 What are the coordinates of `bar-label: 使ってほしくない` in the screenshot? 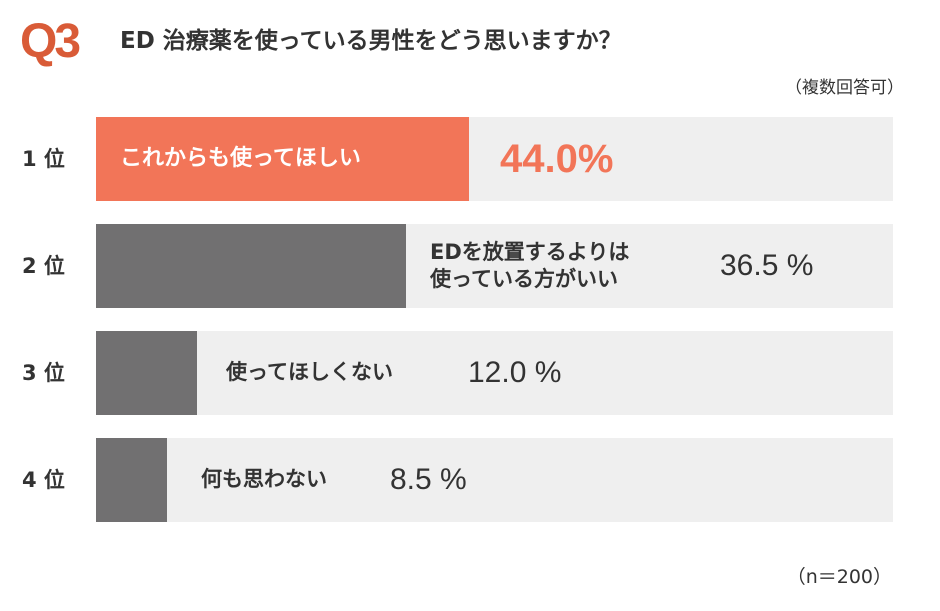 It's located at (309, 372).